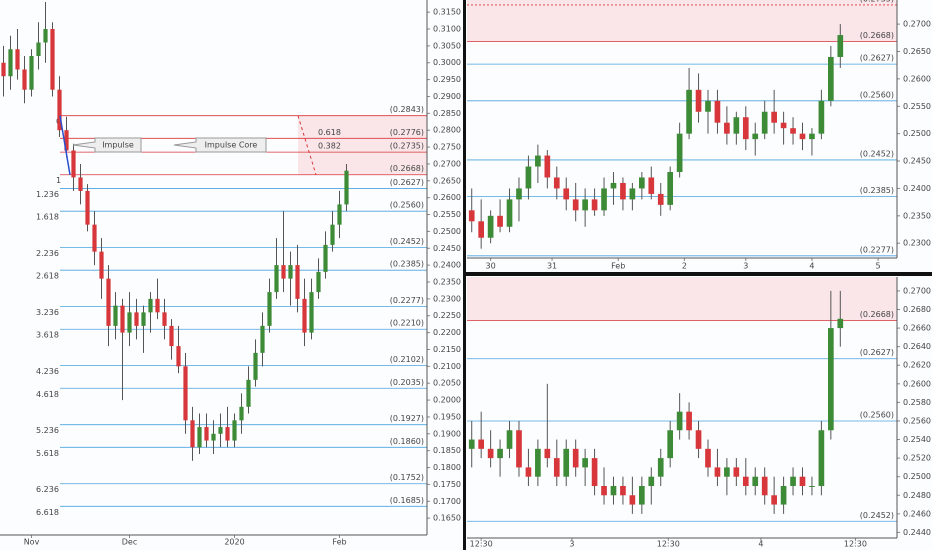  Describe the element at coordinates (65, 145) in the screenshot. I see `impulse-line` at that location.